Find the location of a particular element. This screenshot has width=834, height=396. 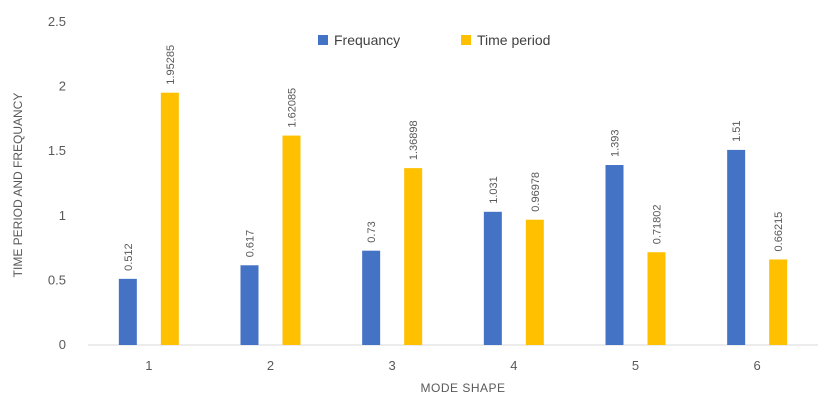

legend-swatch-frequancy is located at coordinates (323, 40).